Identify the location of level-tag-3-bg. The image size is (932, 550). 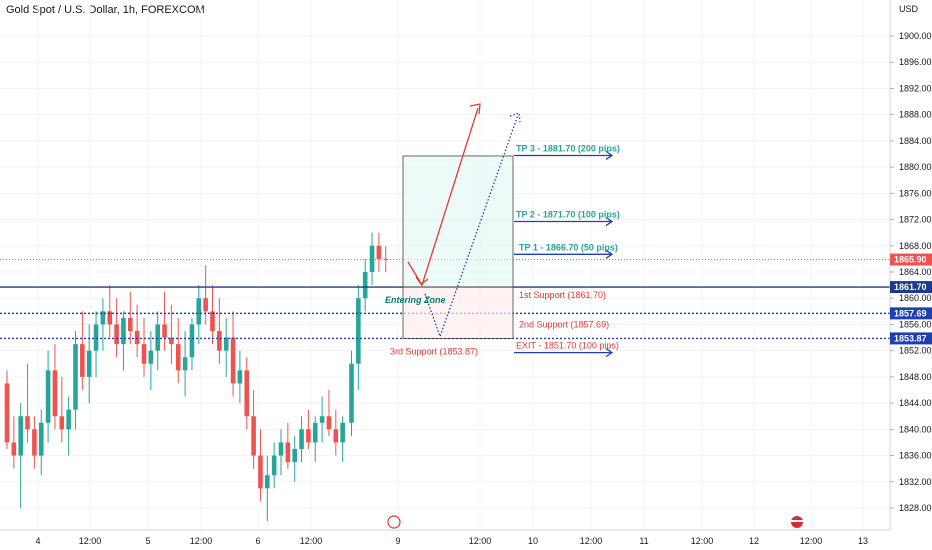
(911, 338).